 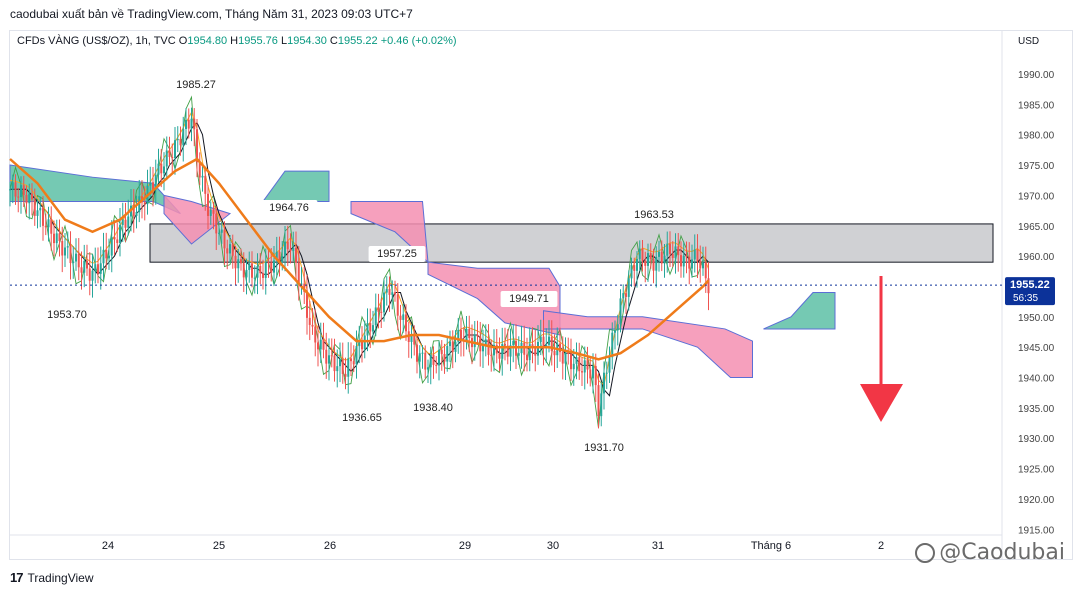 I want to click on price-axis-tick: 1920.00, so click(x=1036, y=500).